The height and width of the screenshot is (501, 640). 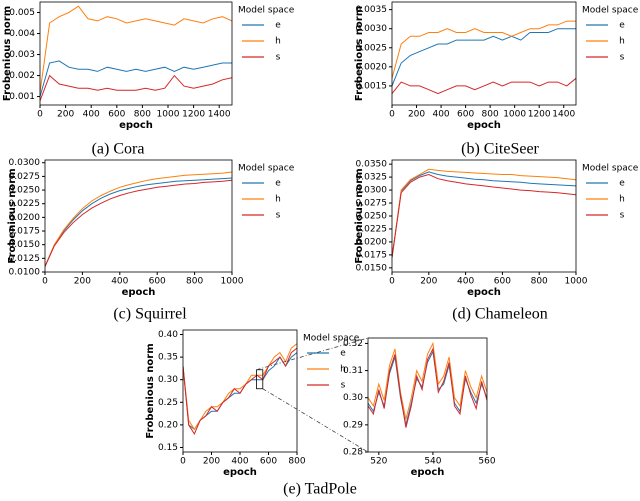 What do you see at coordinates (372, 178) in the screenshot?
I see `y-tick-label: 0.0325` at bounding box center [372, 178].